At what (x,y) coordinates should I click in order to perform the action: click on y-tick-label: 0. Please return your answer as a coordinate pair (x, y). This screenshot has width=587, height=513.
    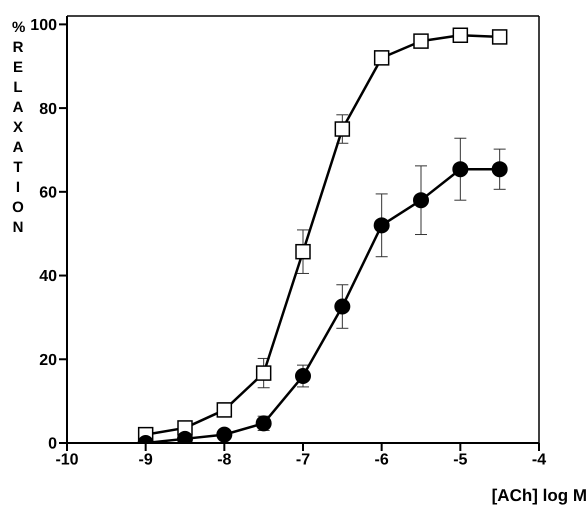
    Looking at the image, I should click on (53, 444).